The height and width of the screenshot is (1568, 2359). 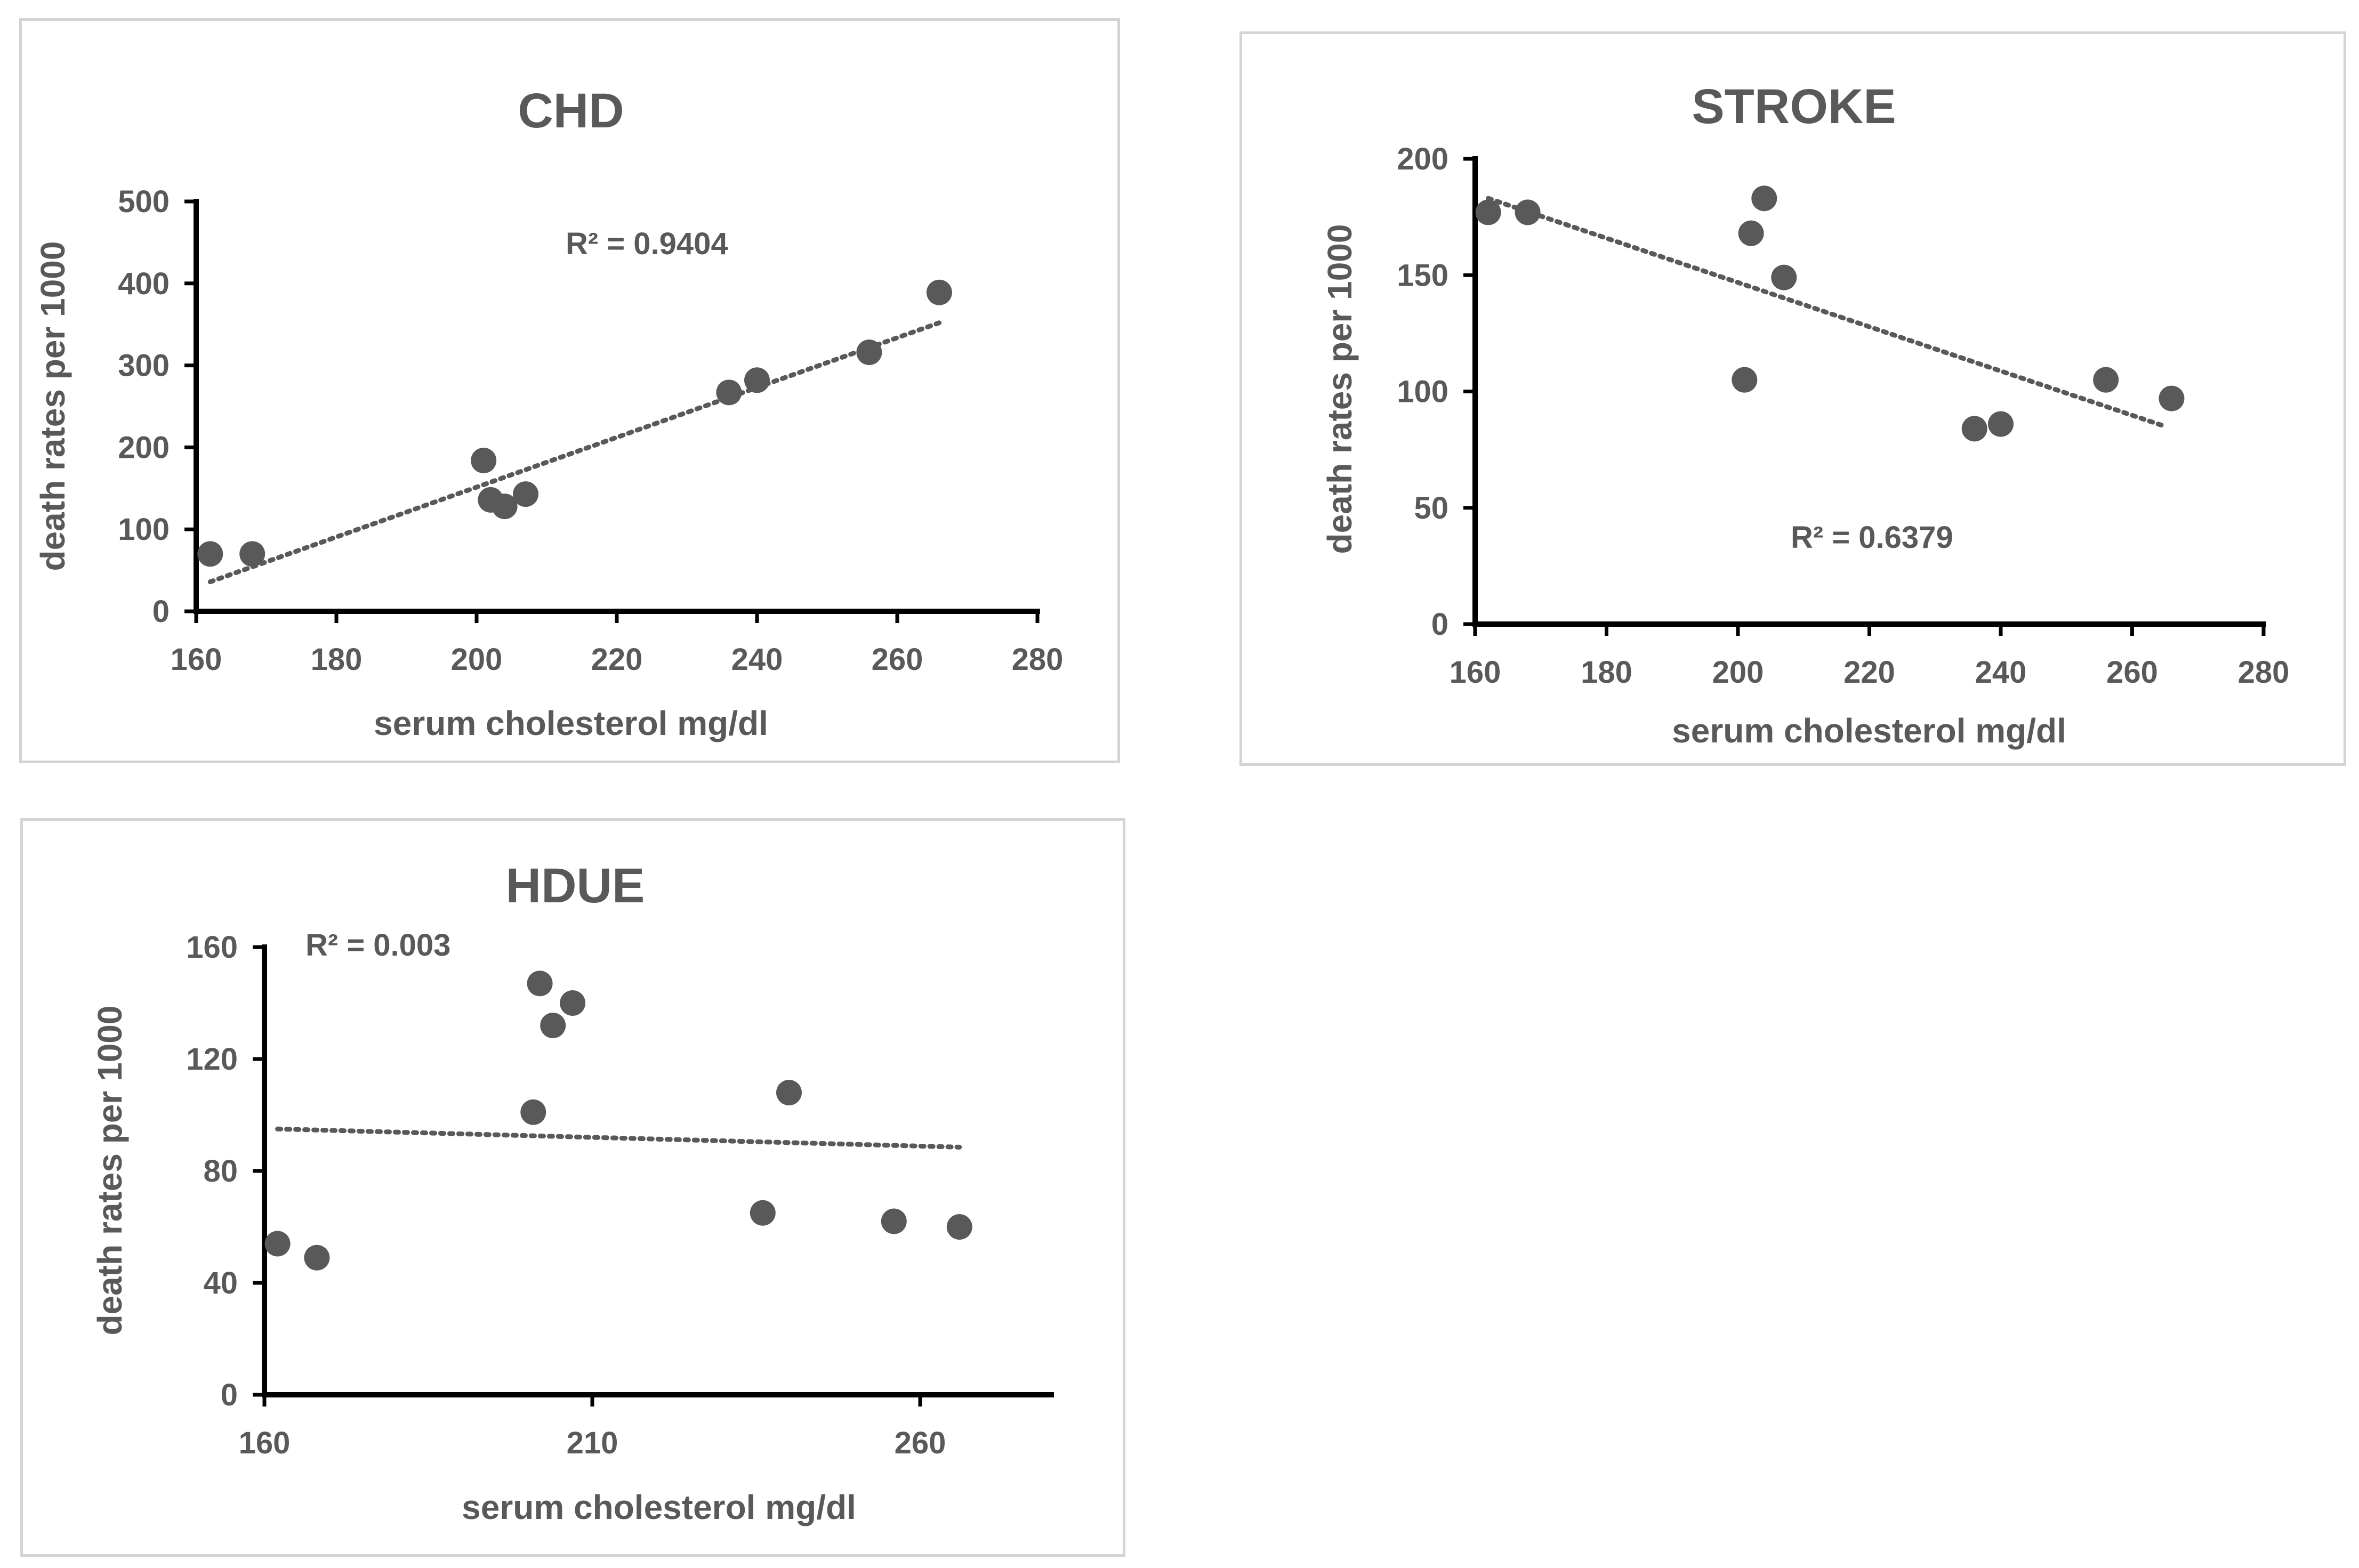 What do you see at coordinates (575, 886) in the screenshot?
I see `chart-title: HDUE` at bounding box center [575, 886].